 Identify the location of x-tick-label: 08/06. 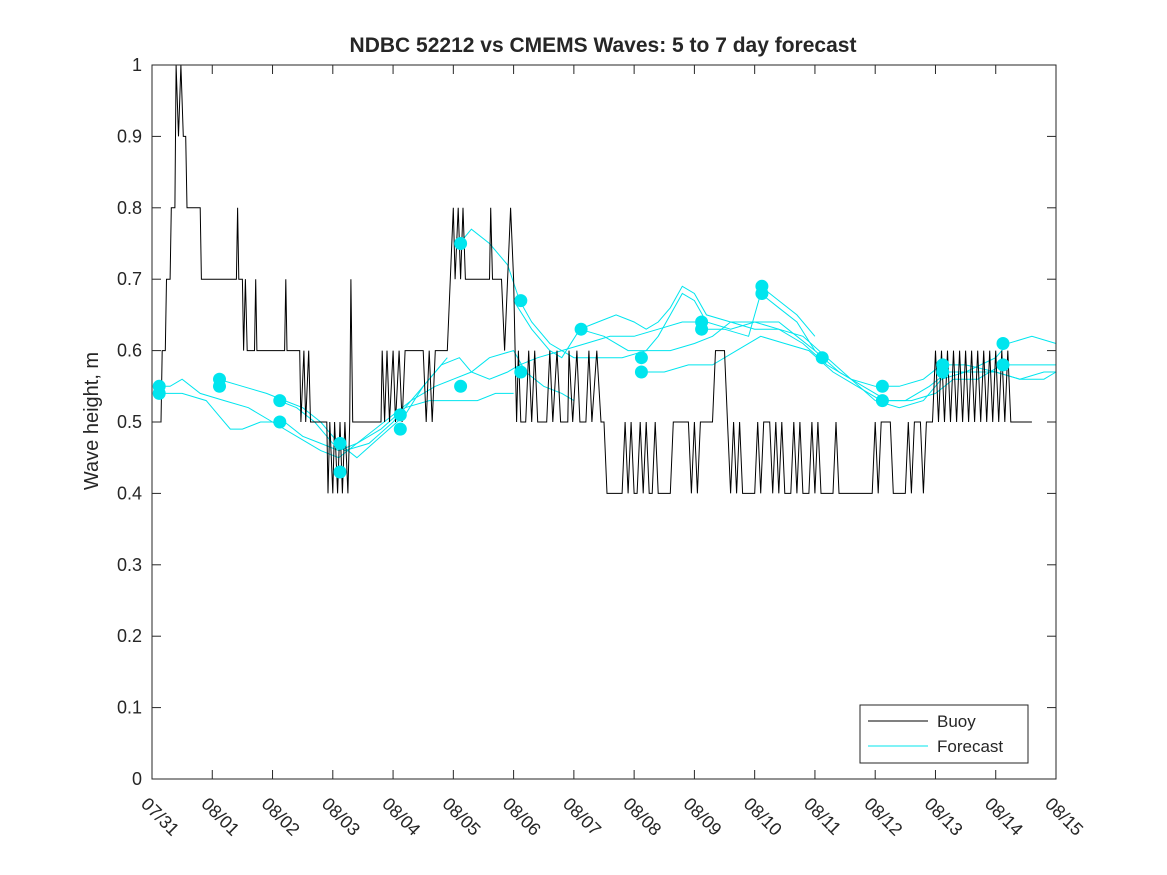
(522, 817).